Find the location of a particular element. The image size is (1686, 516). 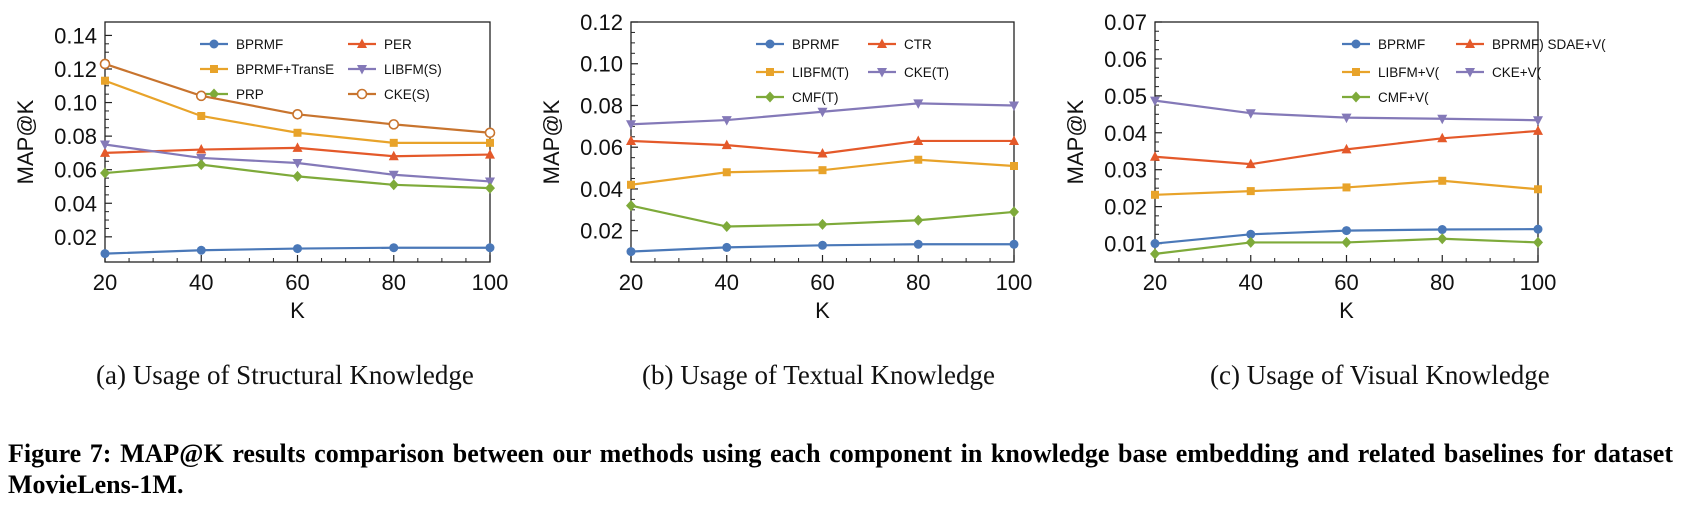

legend-label: CKE(T) is located at coordinates (926, 72).